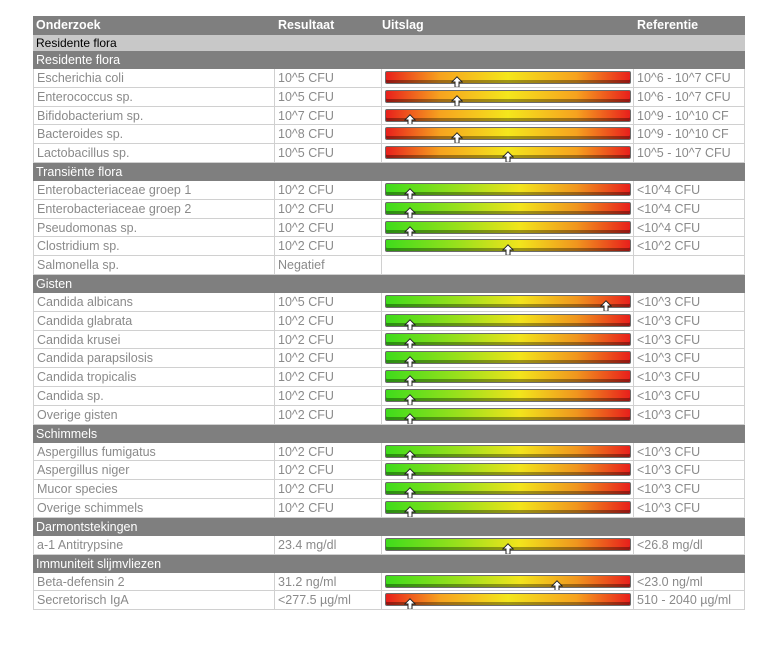 This screenshot has height=645, width=775. I want to click on test-result: 23.4 mg/dl, so click(328, 545).